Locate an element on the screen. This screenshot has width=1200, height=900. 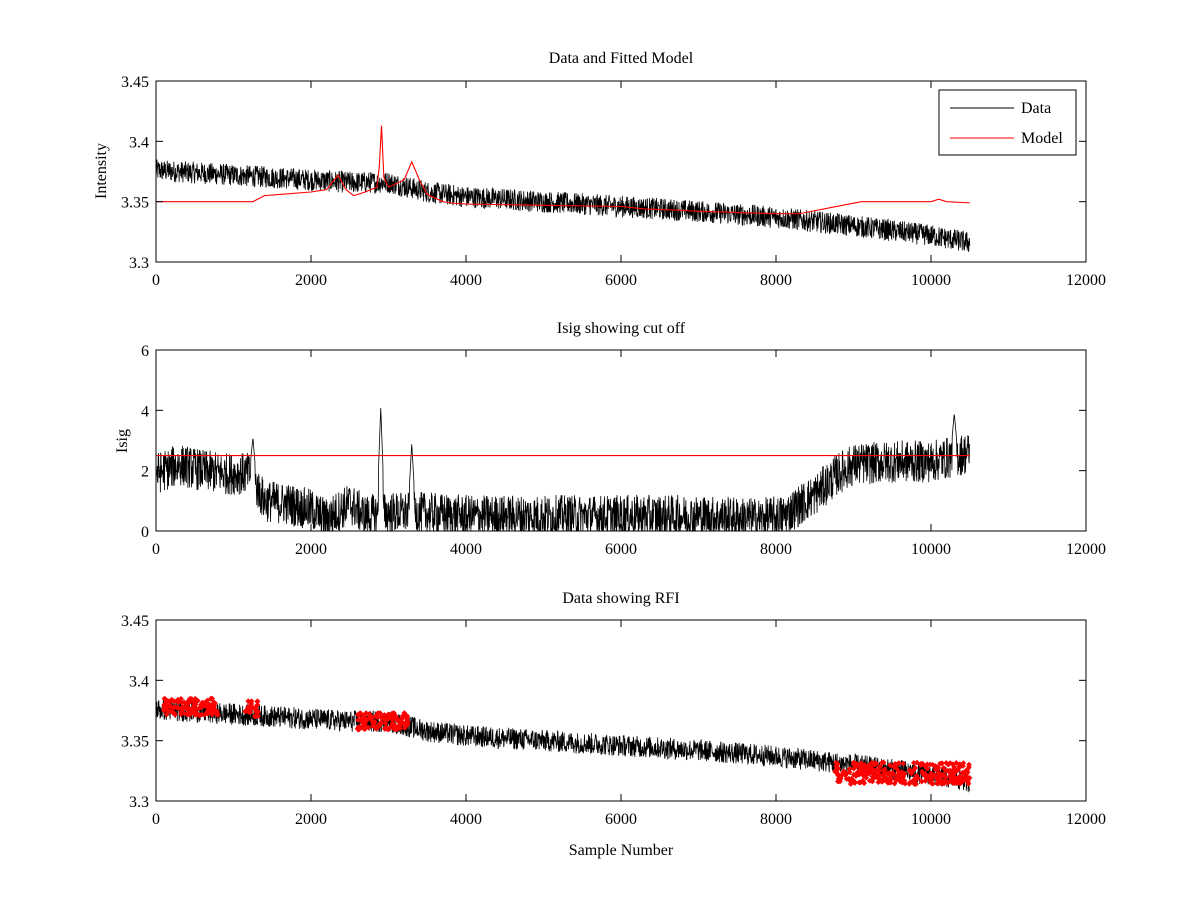
x-tick-label: 2000 is located at coordinates (311, 819).